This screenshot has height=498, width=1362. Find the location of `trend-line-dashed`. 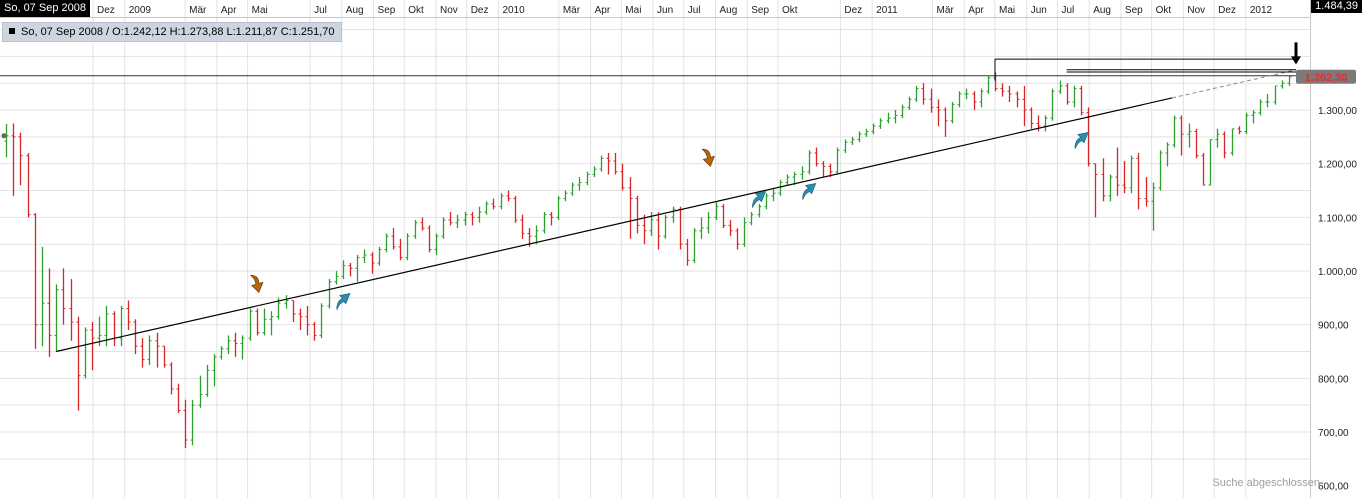

trend-line-dashed is located at coordinates (1234, 84).